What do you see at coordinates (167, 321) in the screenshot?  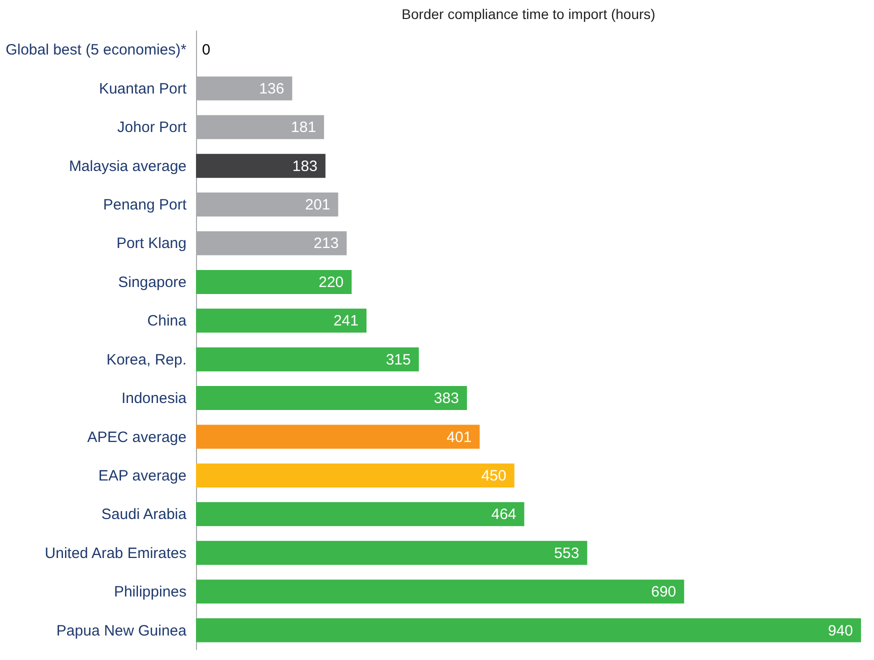 I see `y-tick-label: China` at bounding box center [167, 321].